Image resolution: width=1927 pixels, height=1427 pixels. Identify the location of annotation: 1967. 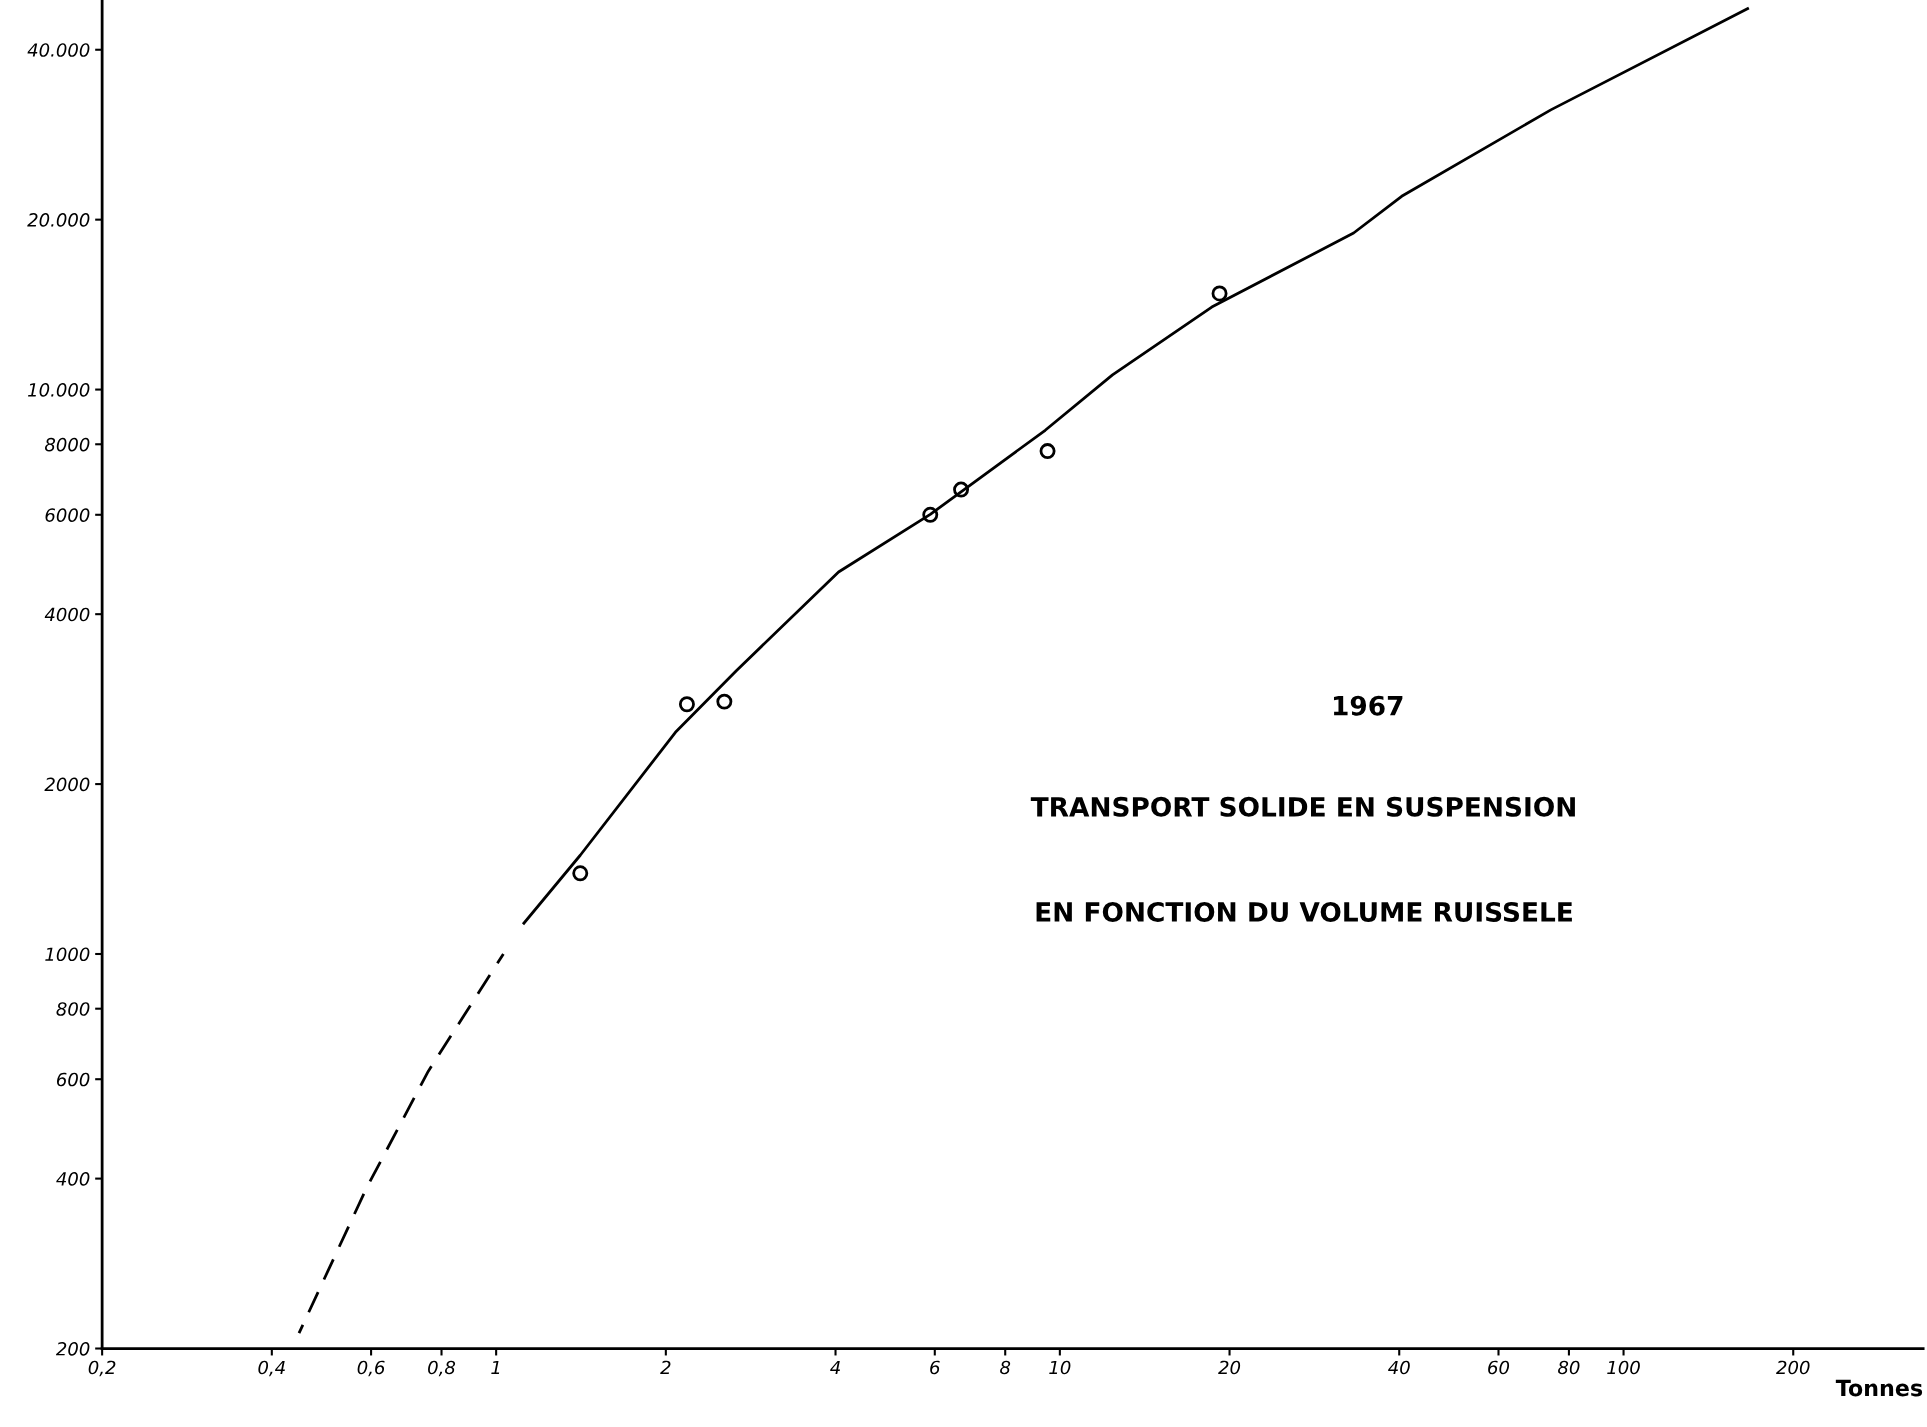
(1368, 705).